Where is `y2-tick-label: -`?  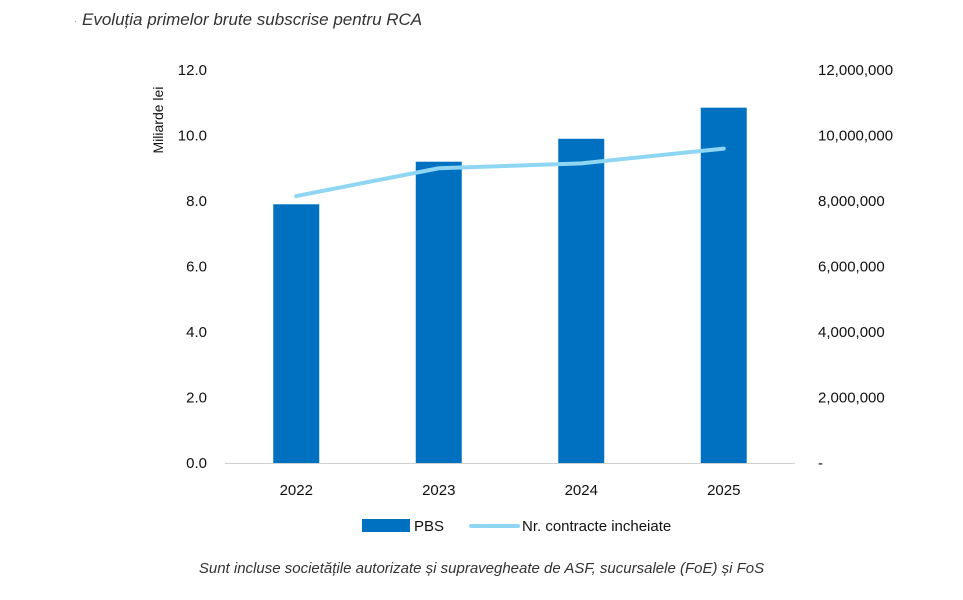
y2-tick-label: - is located at coordinates (820, 463).